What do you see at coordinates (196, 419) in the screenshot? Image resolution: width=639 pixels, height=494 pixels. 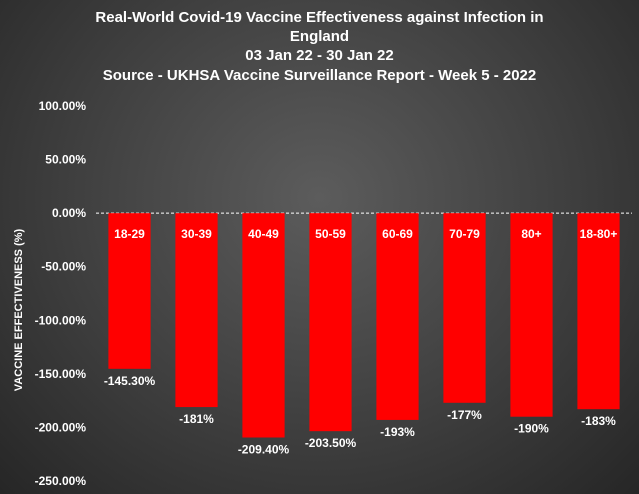 I see `value-label: -181%` at bounding box center [196, 419].